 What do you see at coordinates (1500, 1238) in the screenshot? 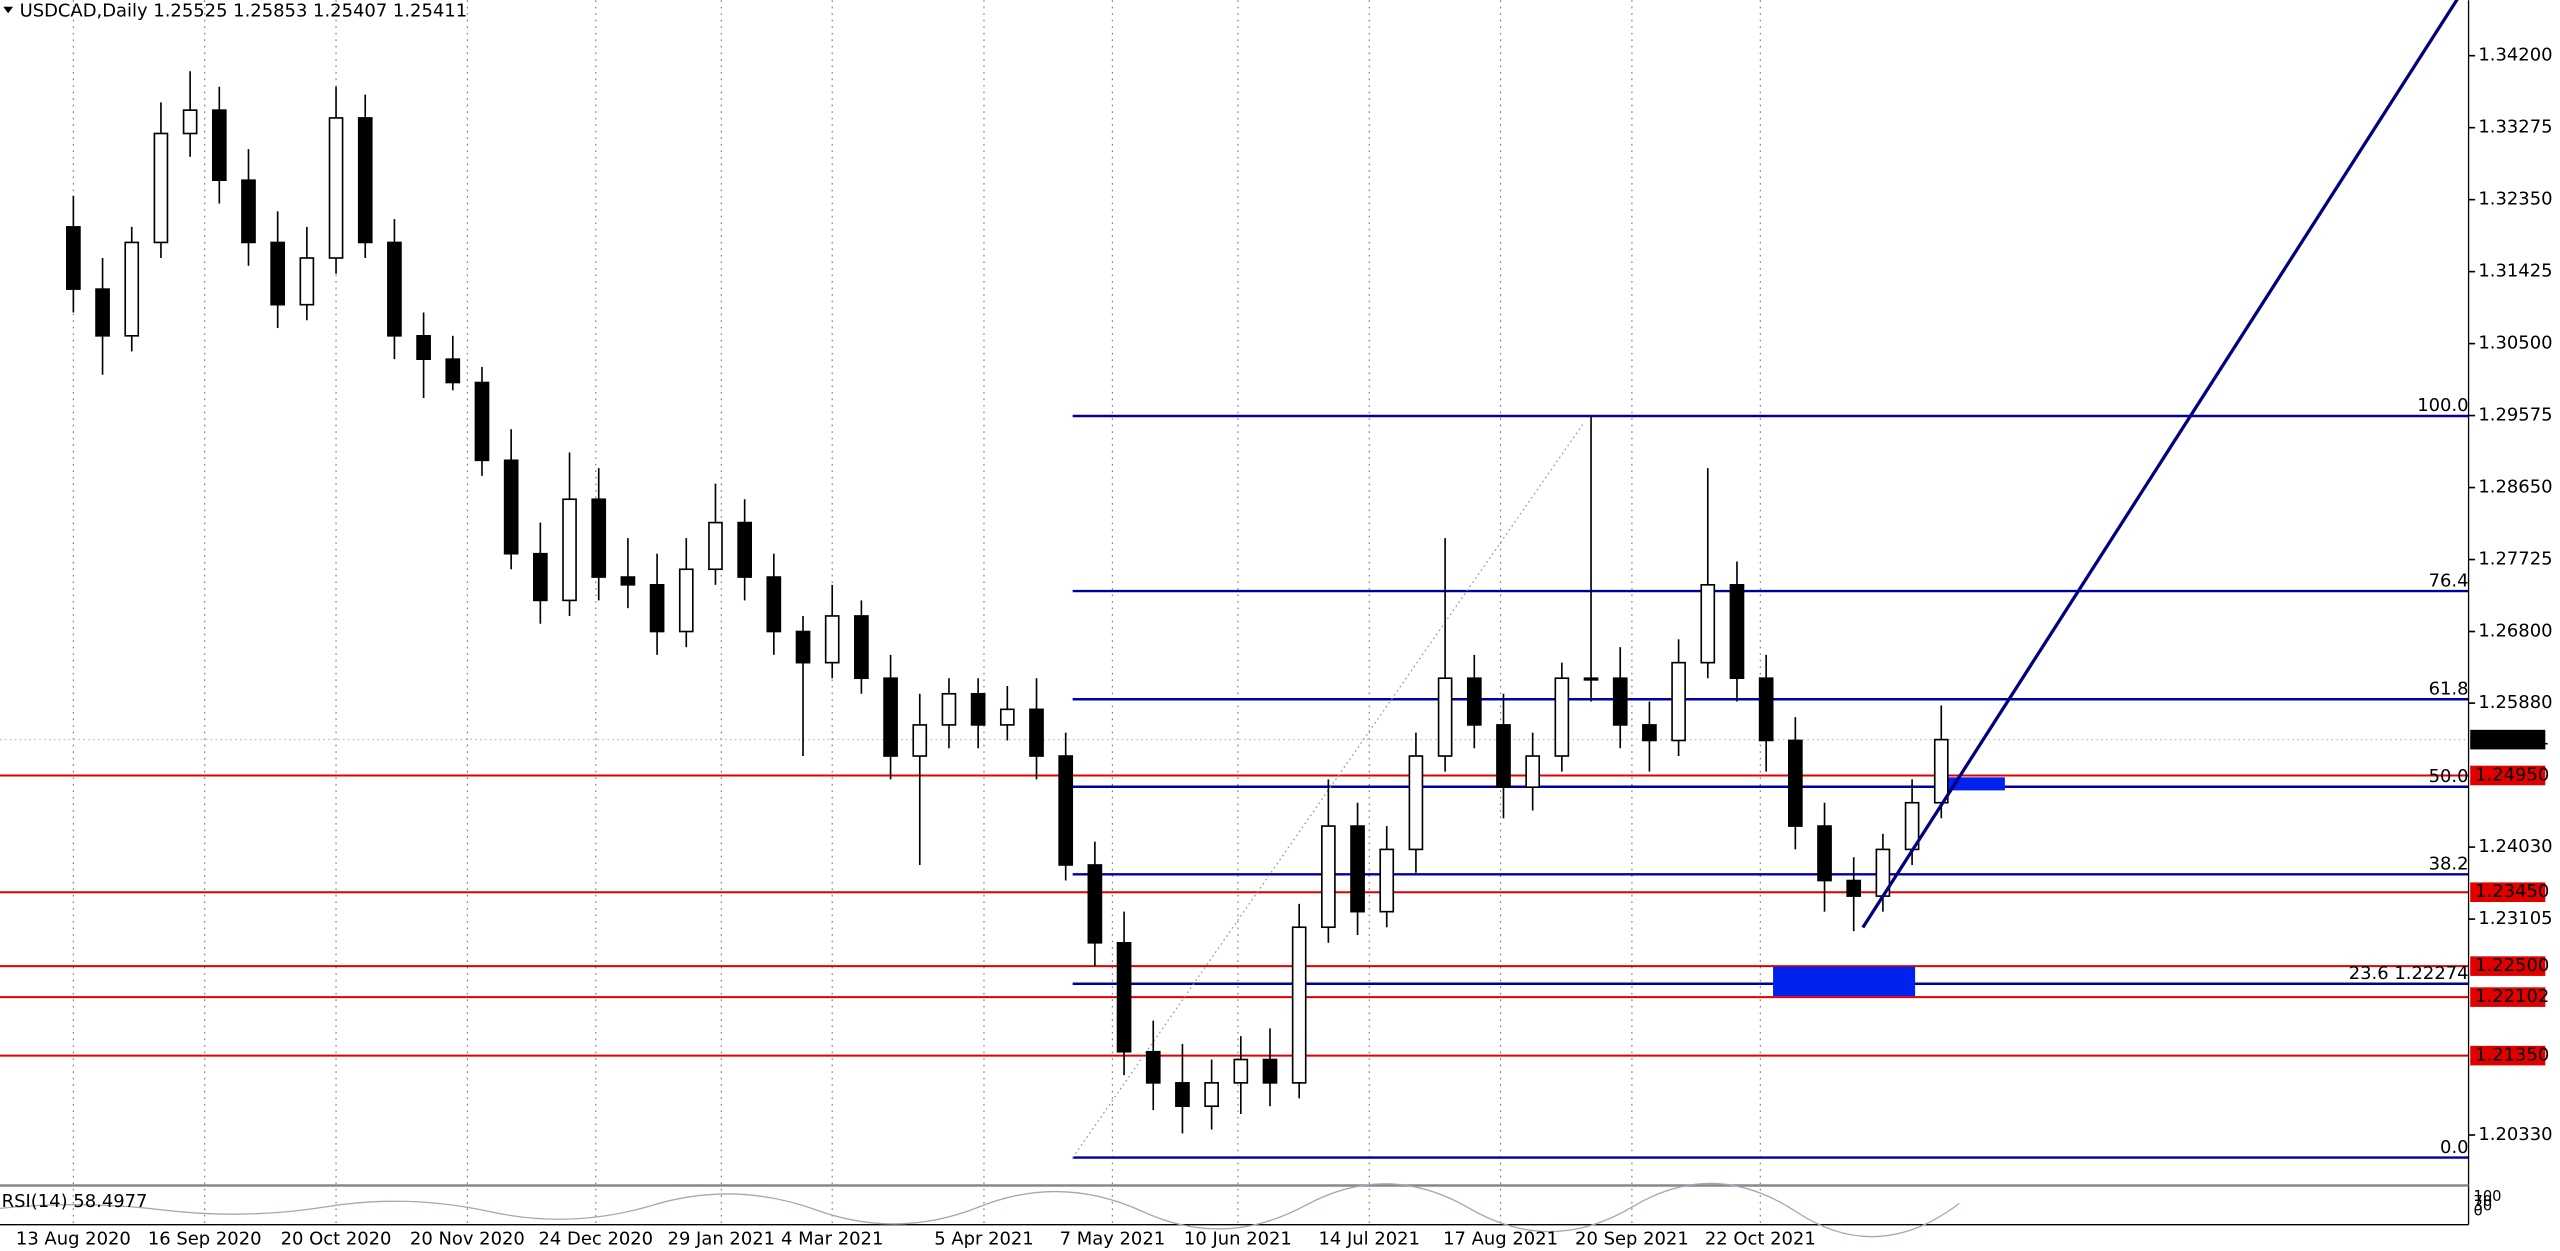
I see `x-tick-label: 17 Aug 2021` at bounding box center [1500, 1238].